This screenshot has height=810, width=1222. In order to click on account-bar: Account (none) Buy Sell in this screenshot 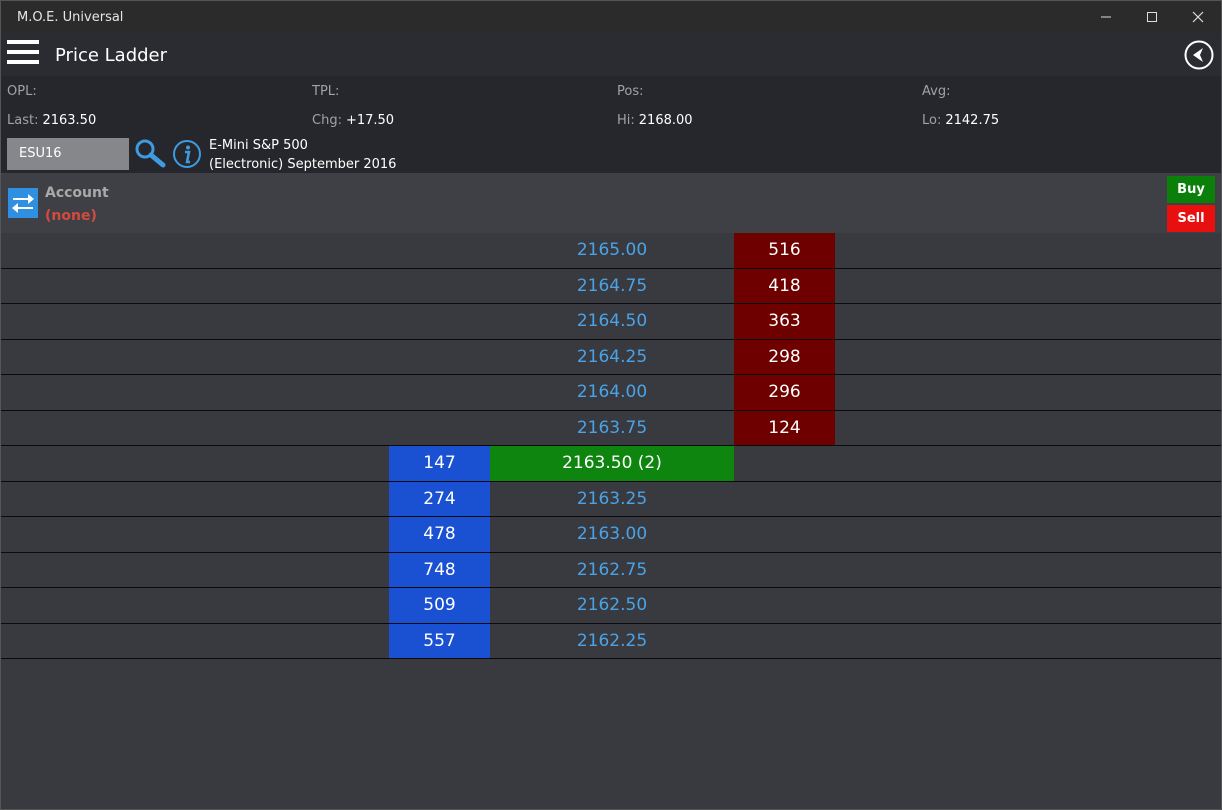, I will do `click(611, 203)`.